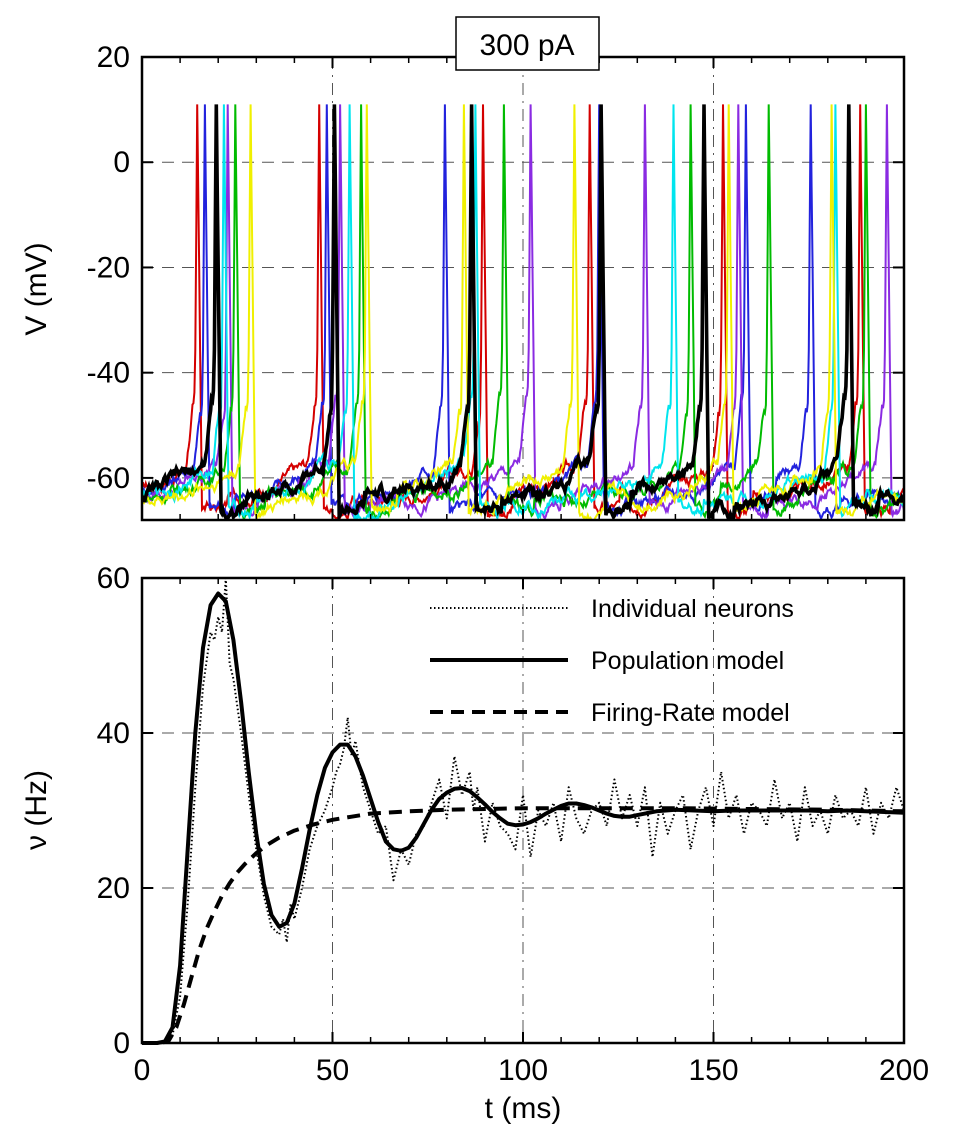 The height and width of the screenshot is (1130, 966). I want to click on legend-label-population-model: Population model, so click(687, 661).